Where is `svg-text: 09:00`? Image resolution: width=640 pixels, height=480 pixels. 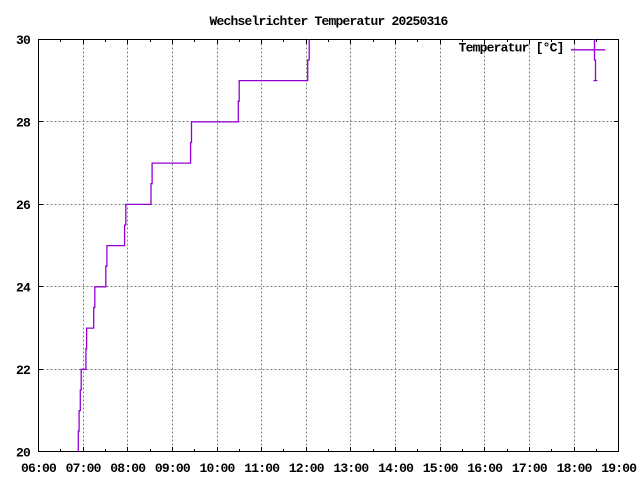
svg-text: 09:00 is located at coordinates (173, 468).